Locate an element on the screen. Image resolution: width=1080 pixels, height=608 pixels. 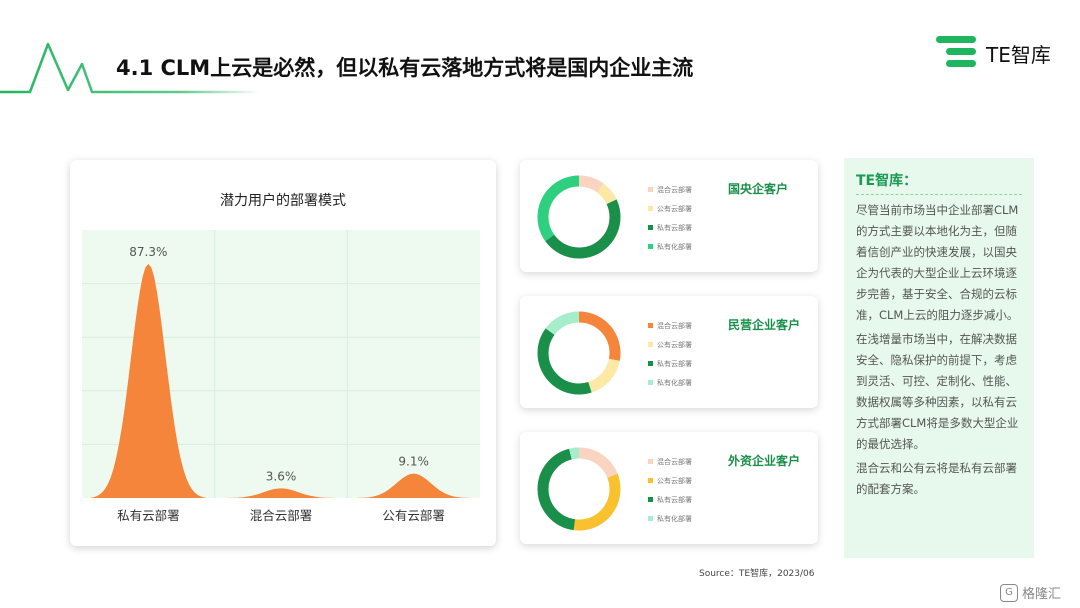
watermark-icon: G is located at coordinates (1009, 592).